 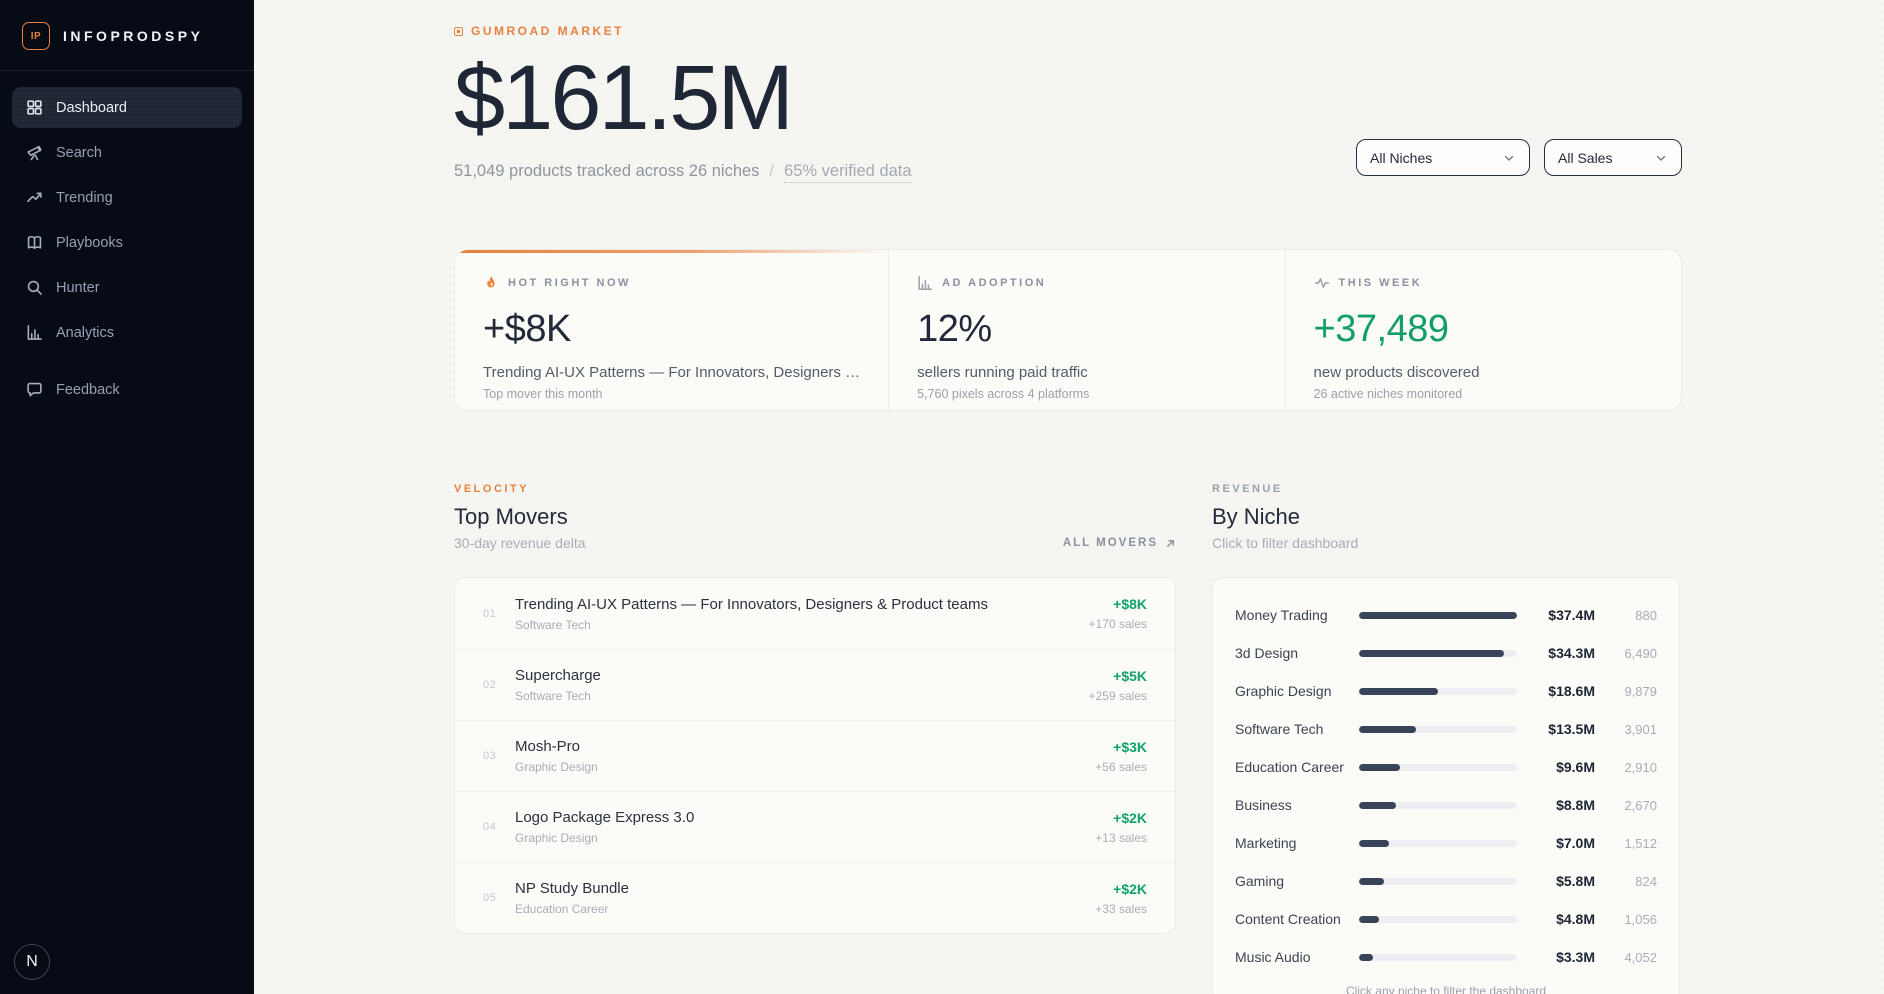 What do you see at coordinates (34, 389) in the screenshot?
I see `chat-bubble-icon` at bounding box center [34, 389].